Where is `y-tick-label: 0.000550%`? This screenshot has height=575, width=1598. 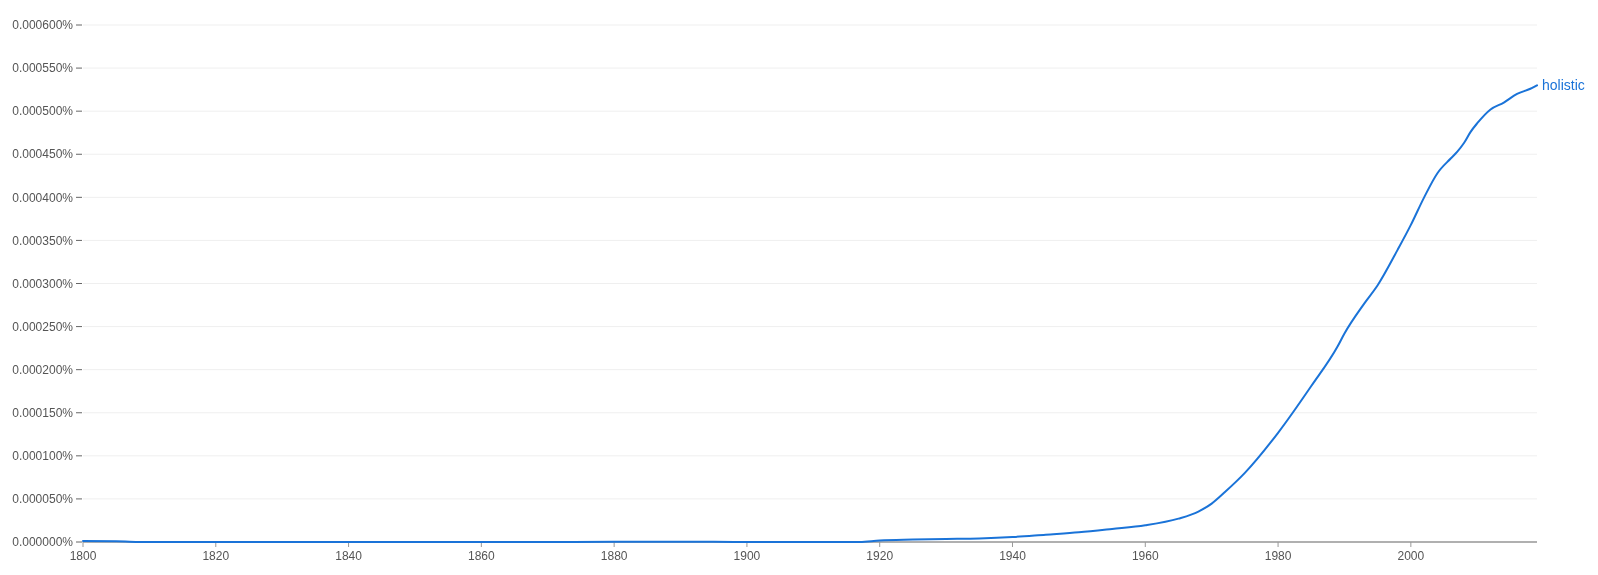
y-tick-label: 0.000550% is located at coordinates (43, 68).